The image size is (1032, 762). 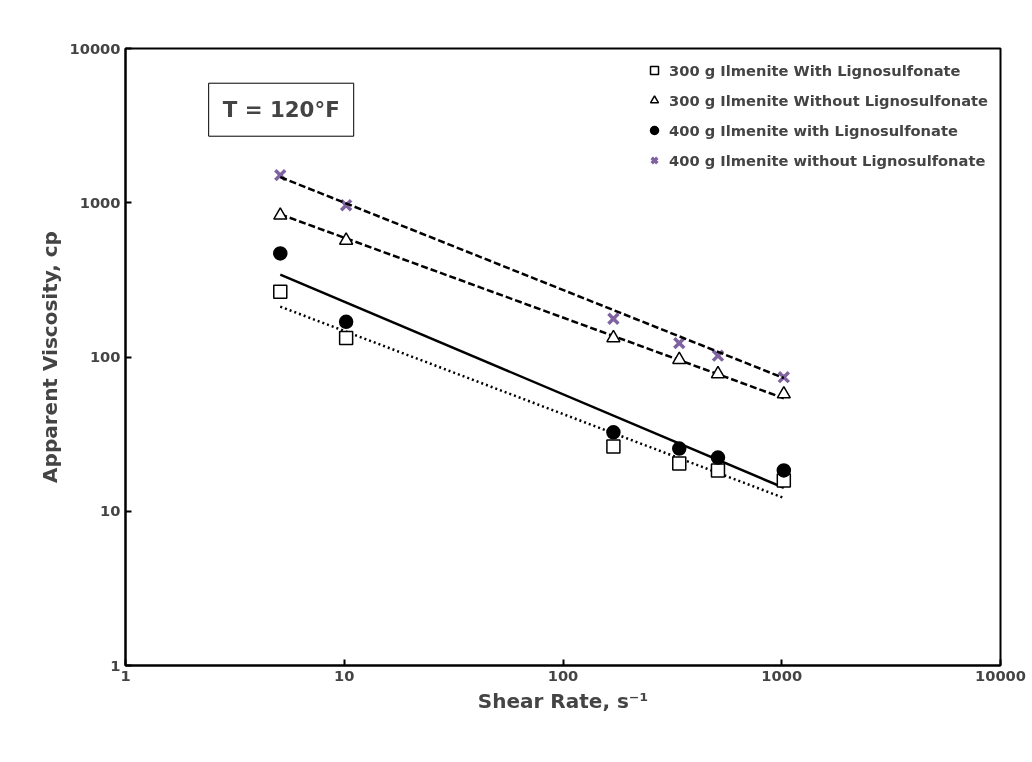 What do you see at coordinates (105, 356) in the screenshot?
I see `y-tick-label: 100` at bounding box center [105, 356].